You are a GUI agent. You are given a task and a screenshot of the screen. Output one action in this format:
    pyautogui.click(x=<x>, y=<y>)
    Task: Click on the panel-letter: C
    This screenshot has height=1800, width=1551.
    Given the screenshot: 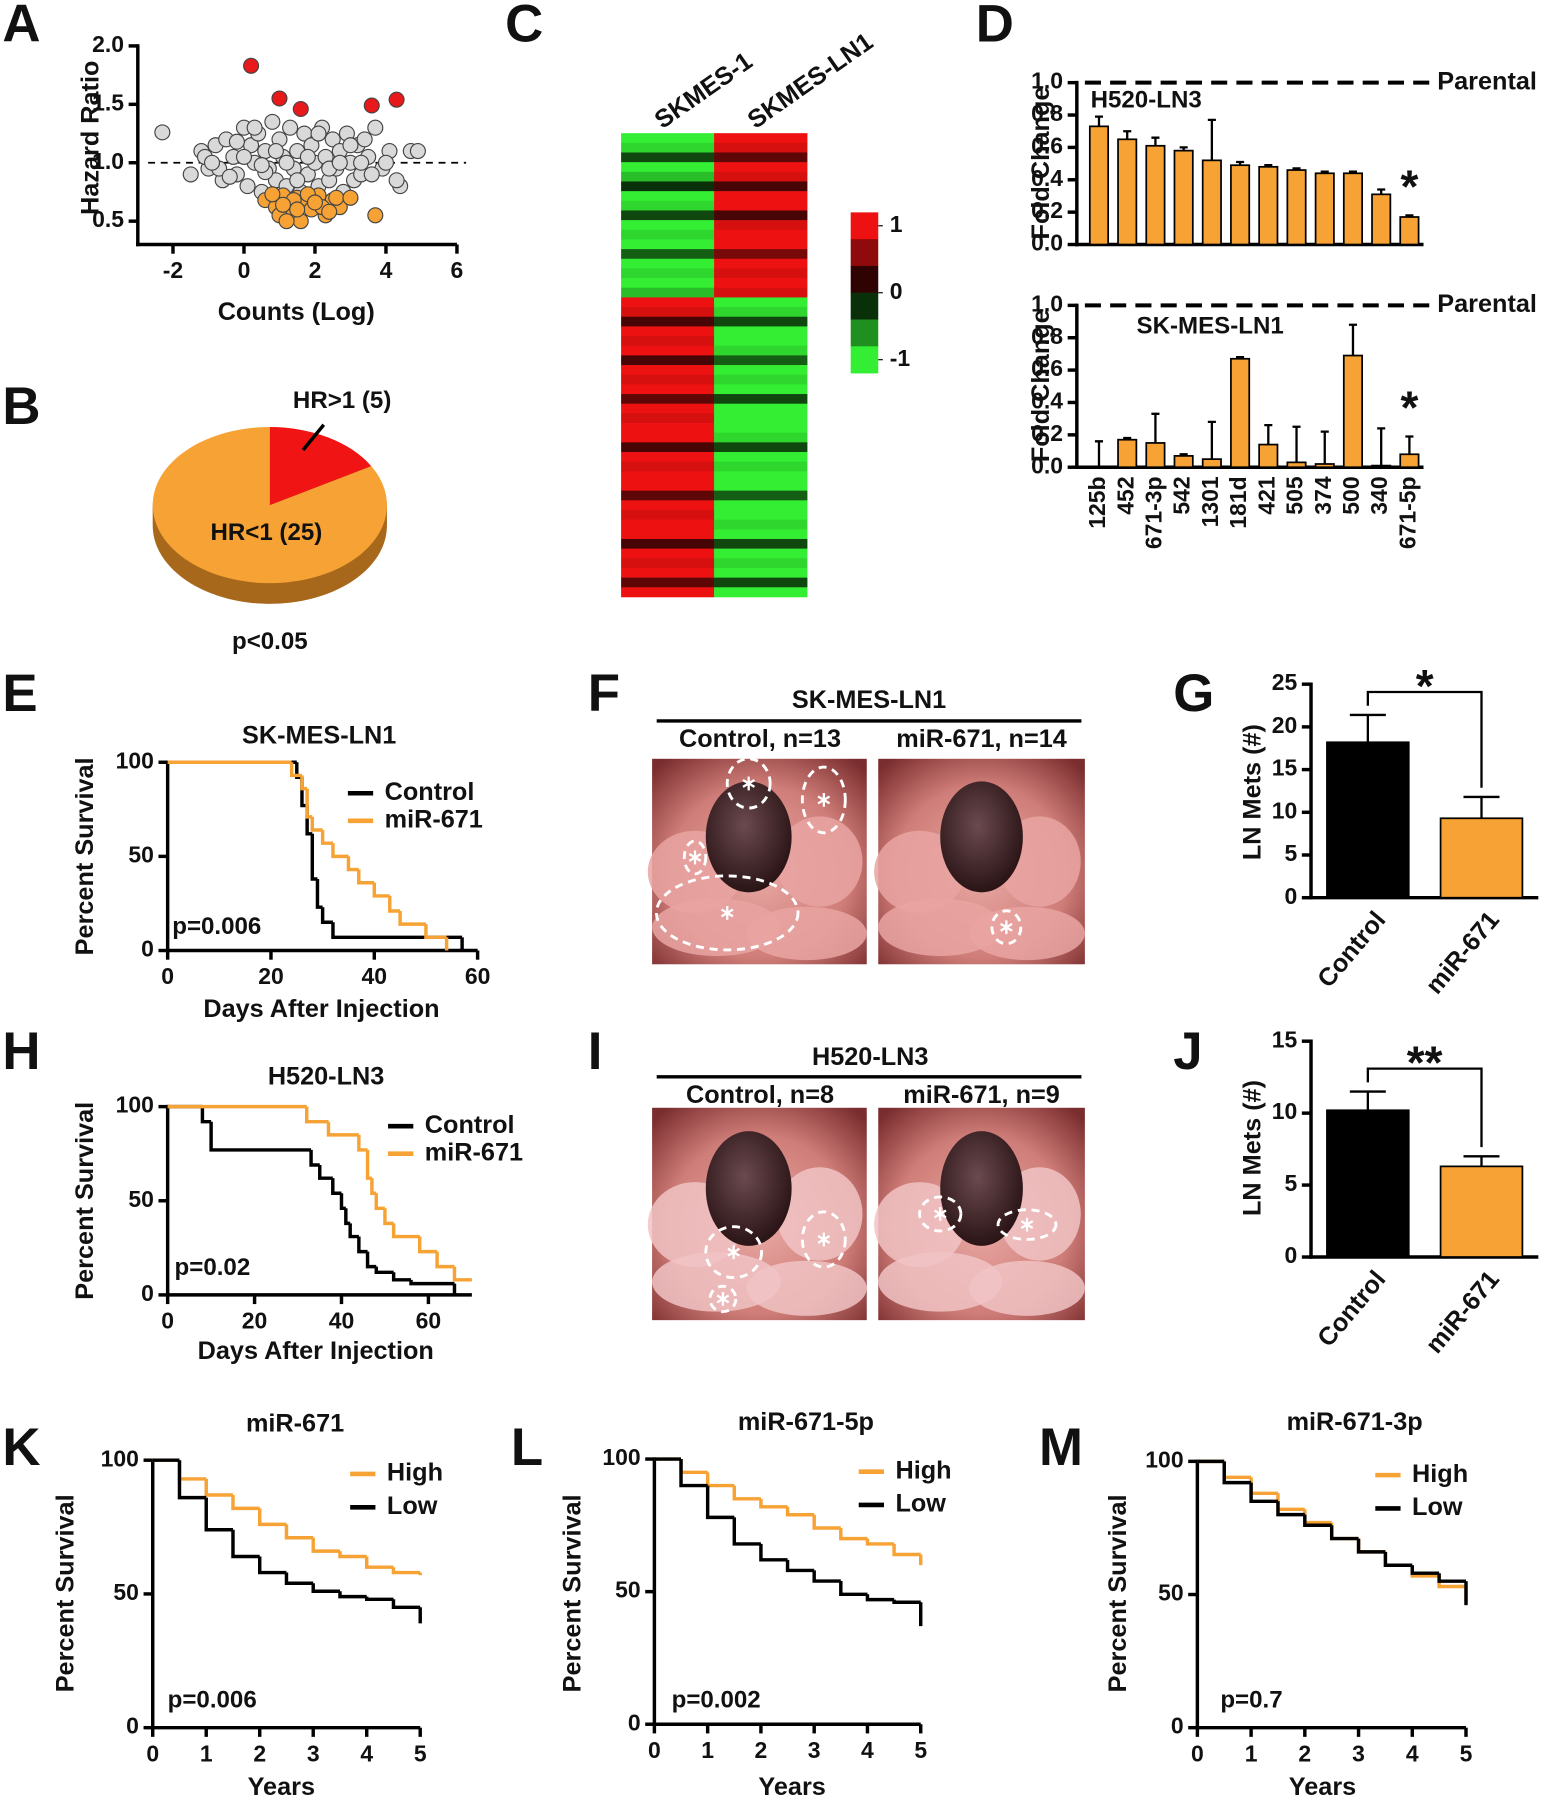 What is the action you would take?
    pyautogui.click(x=524, y=27)
    